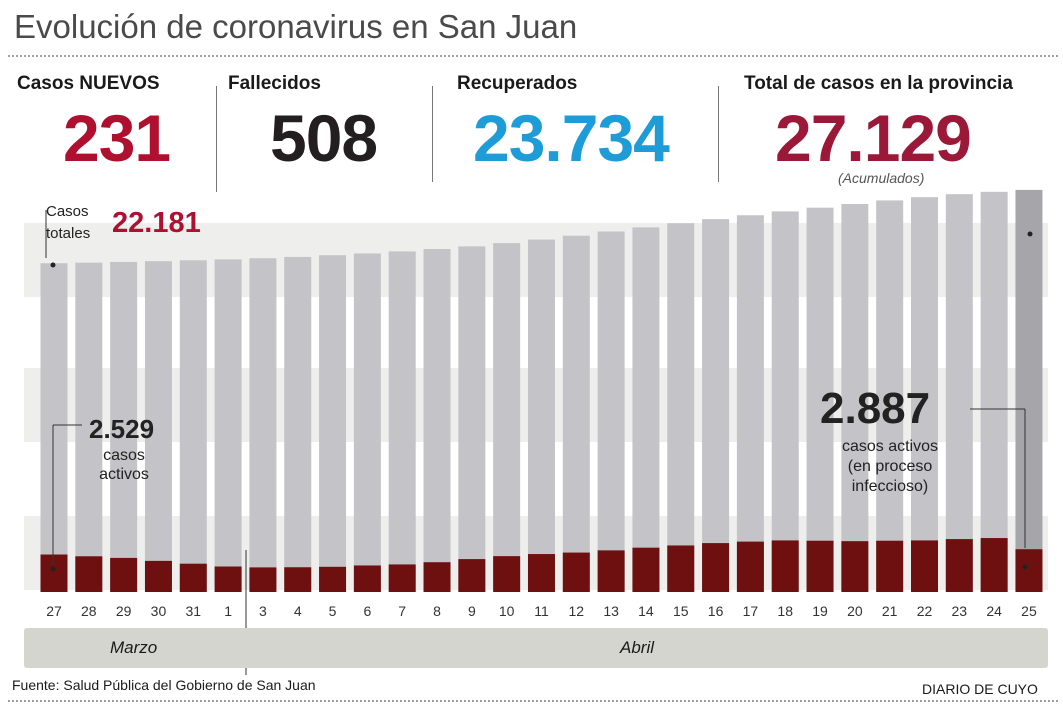 This screenshot has height=709, width=1063. Describe the element at coordinates (68, 233) in the screenshot. I see `total-label-line2: totales` at that location.